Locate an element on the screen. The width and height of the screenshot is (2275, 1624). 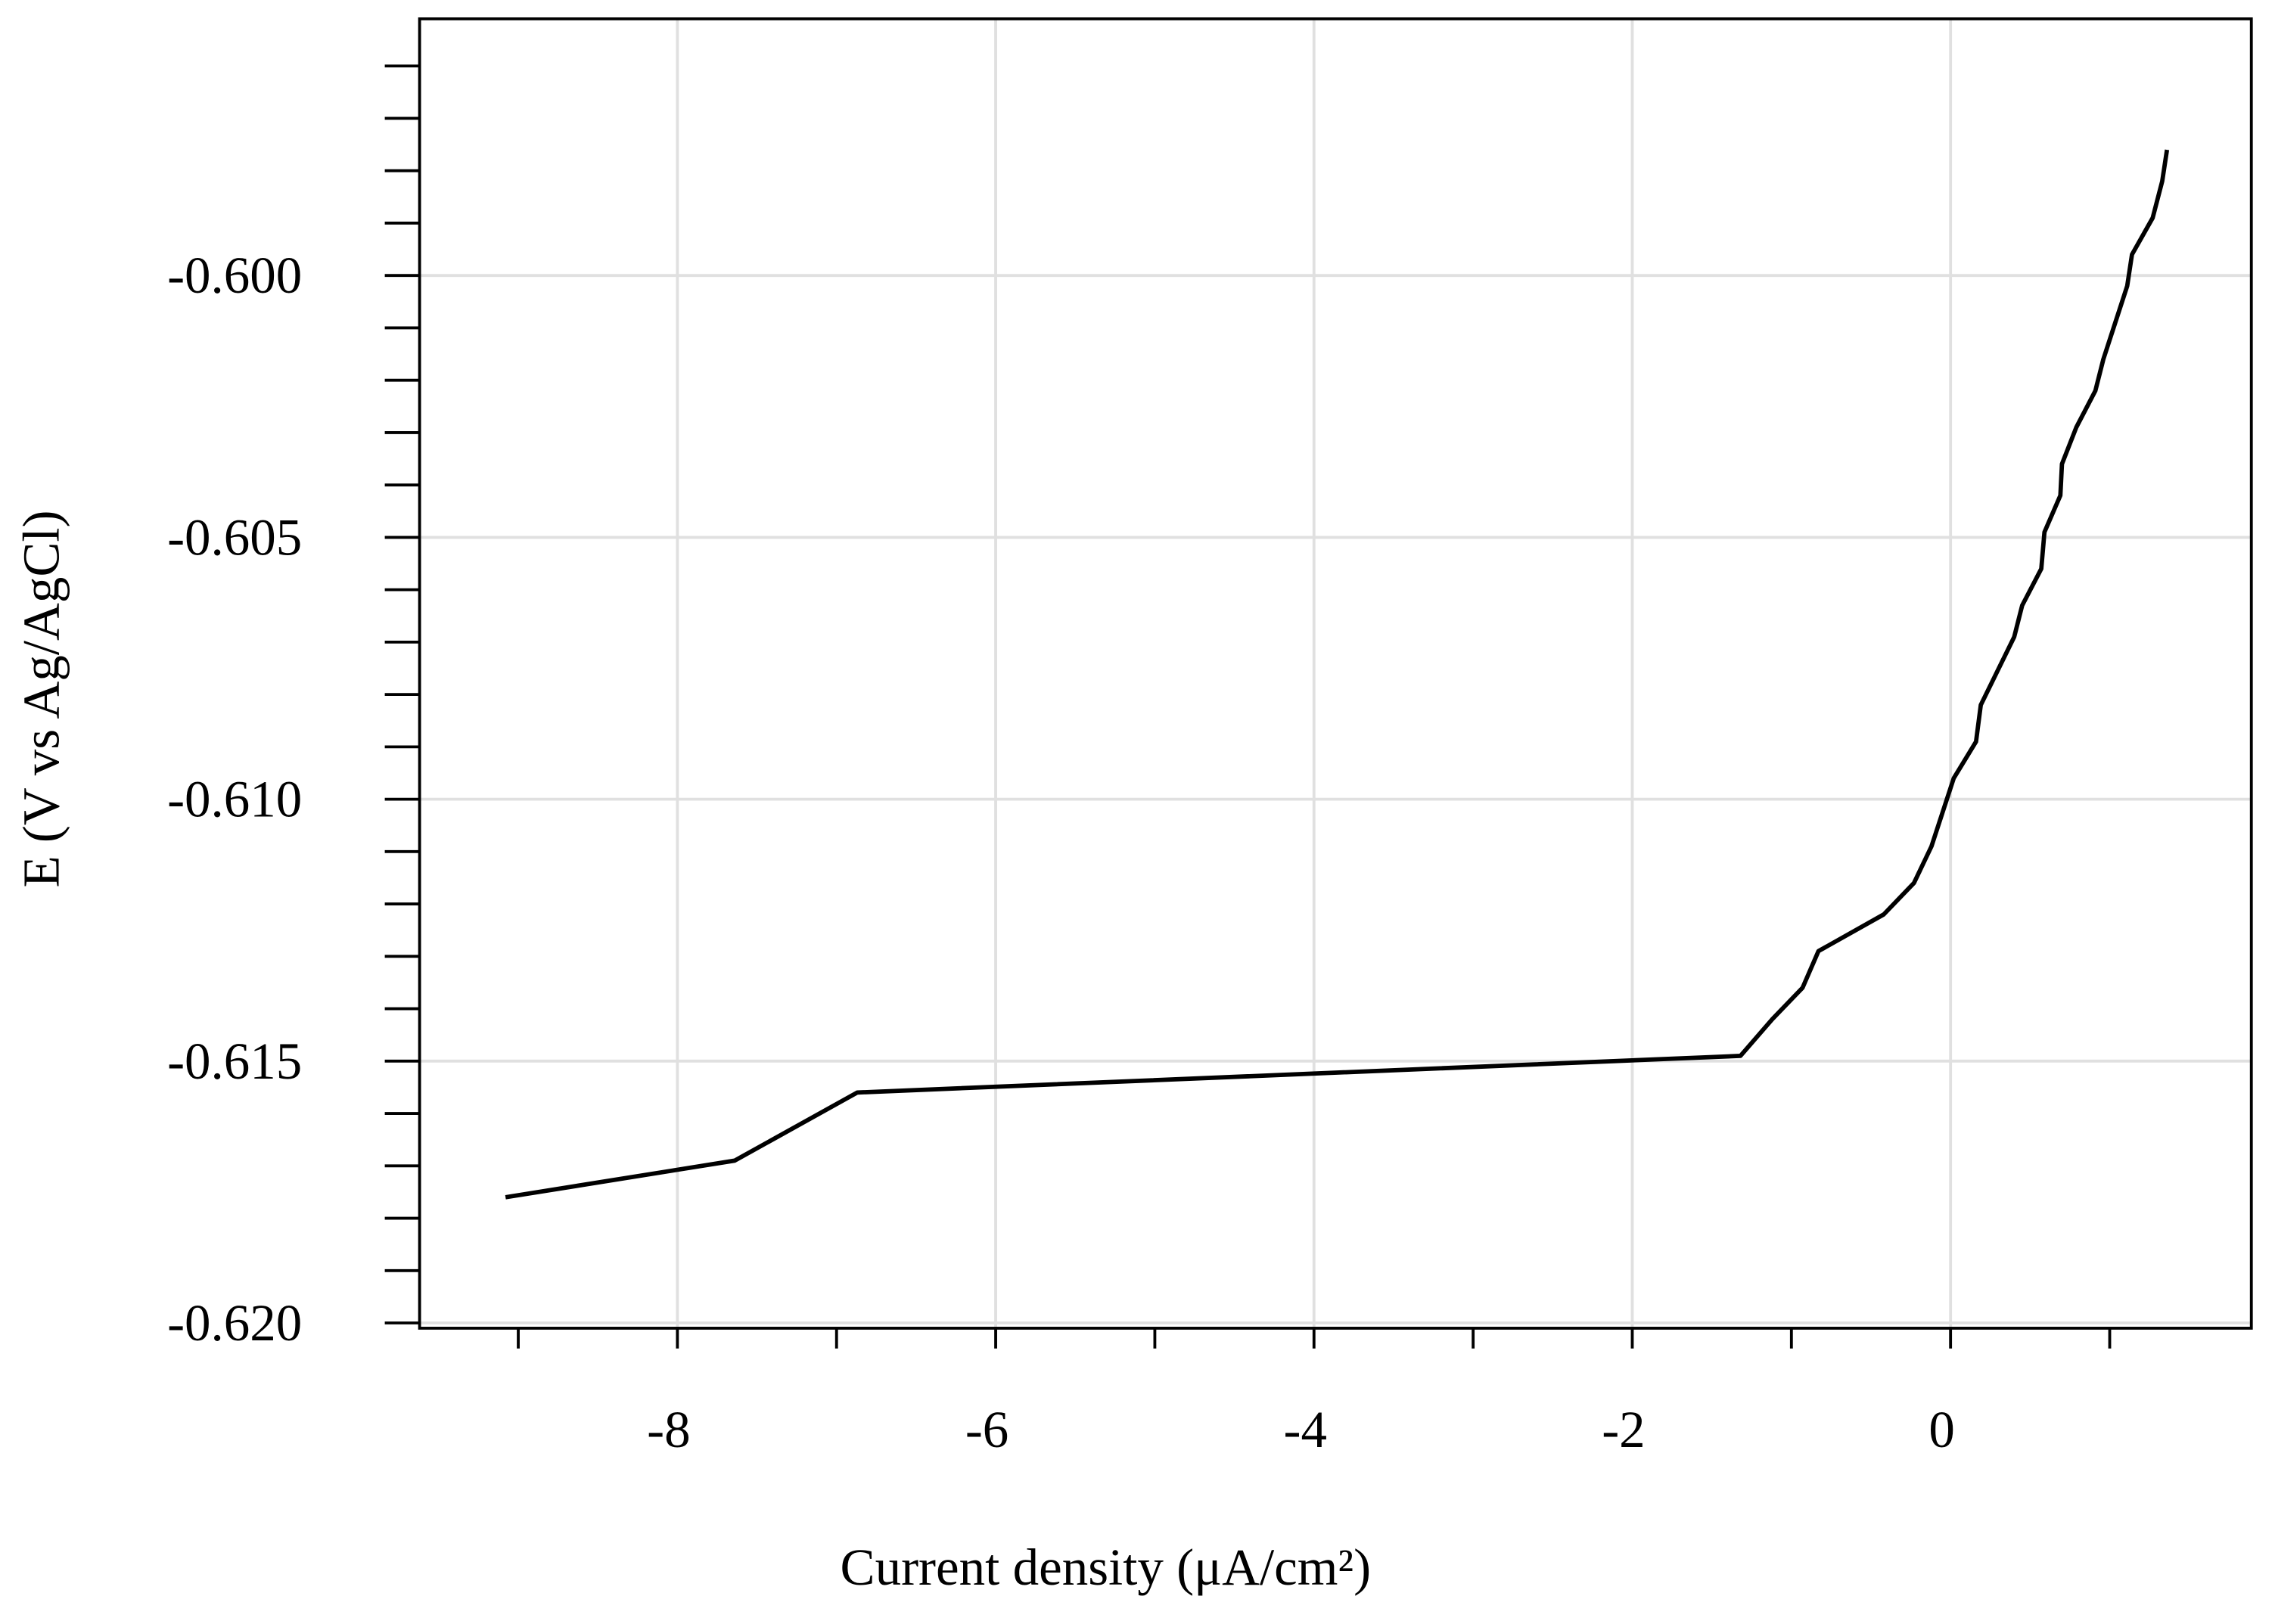
x-axis-label: Current density (μA/cm²) is located at coordinates (1107, 1567).